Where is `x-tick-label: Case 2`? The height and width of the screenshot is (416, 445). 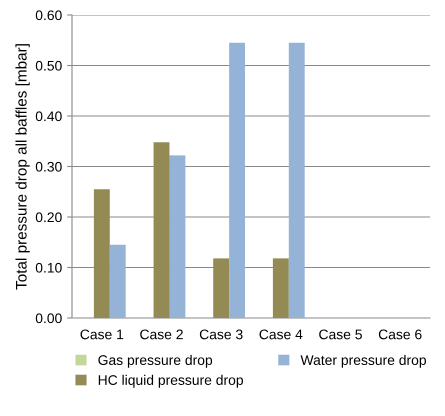 x-tick-label: Case 2 is located at coordinates (161, 334).